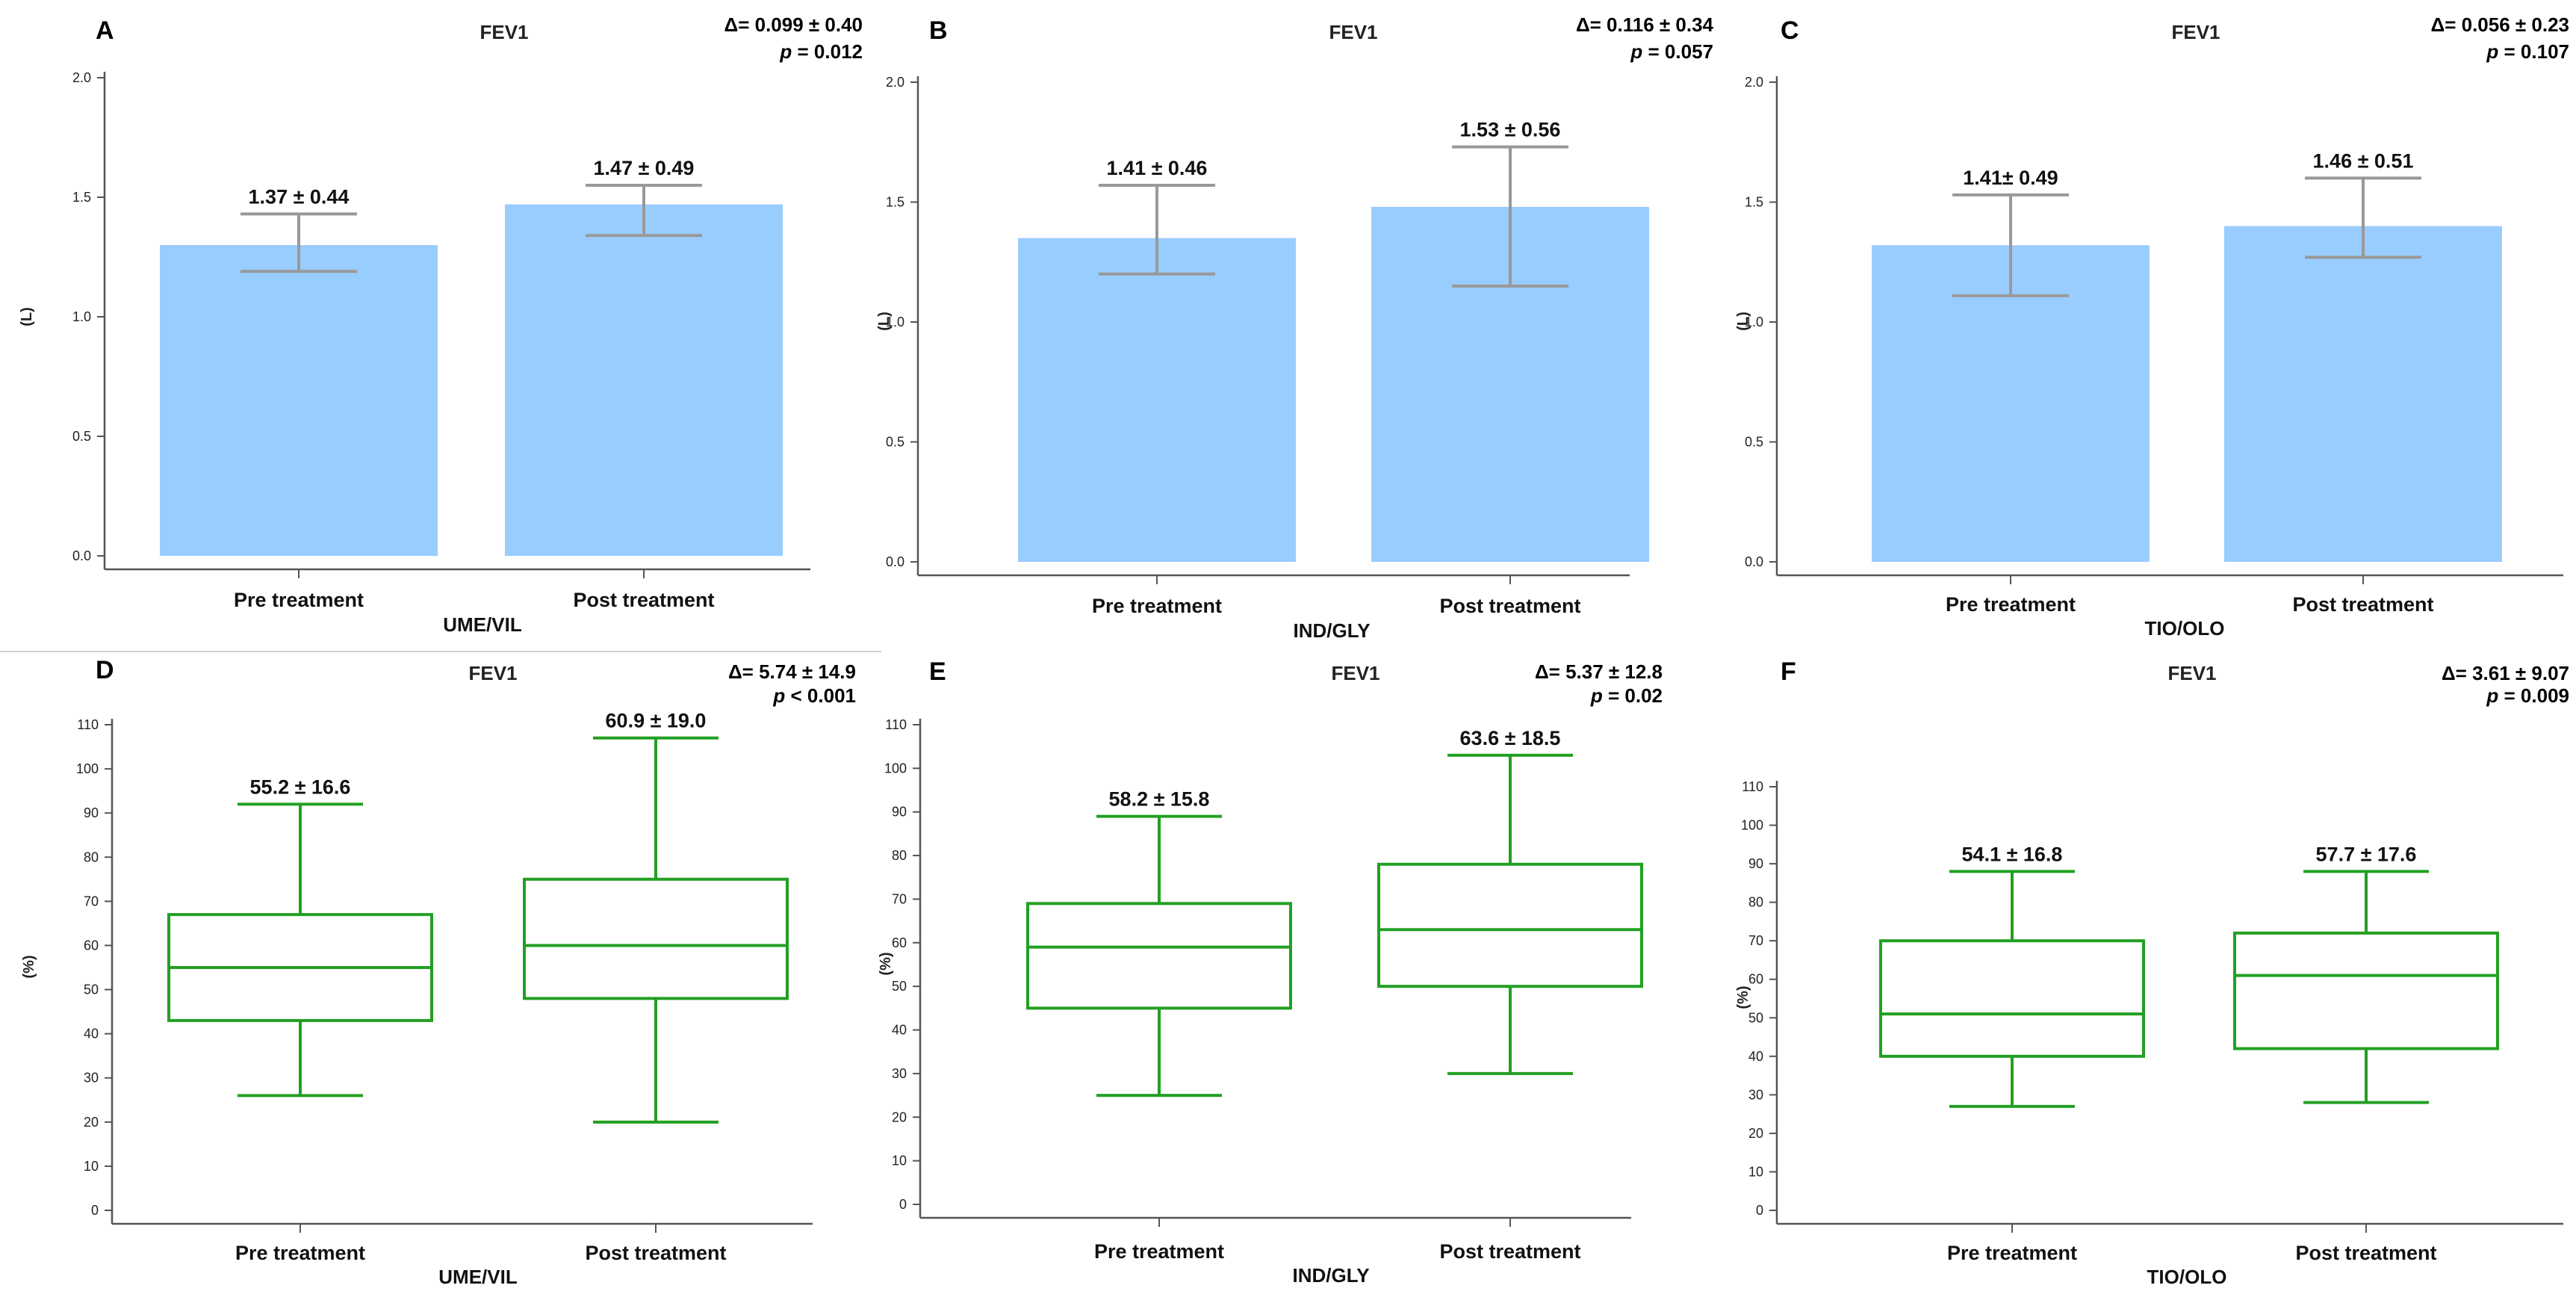 This screenshot has width=2576, height=1303. Describe the element at coordinates (2500, 25) in the screenshot. I see `delta-annotation: Δ= 0.056 ± 0.23` at that location.